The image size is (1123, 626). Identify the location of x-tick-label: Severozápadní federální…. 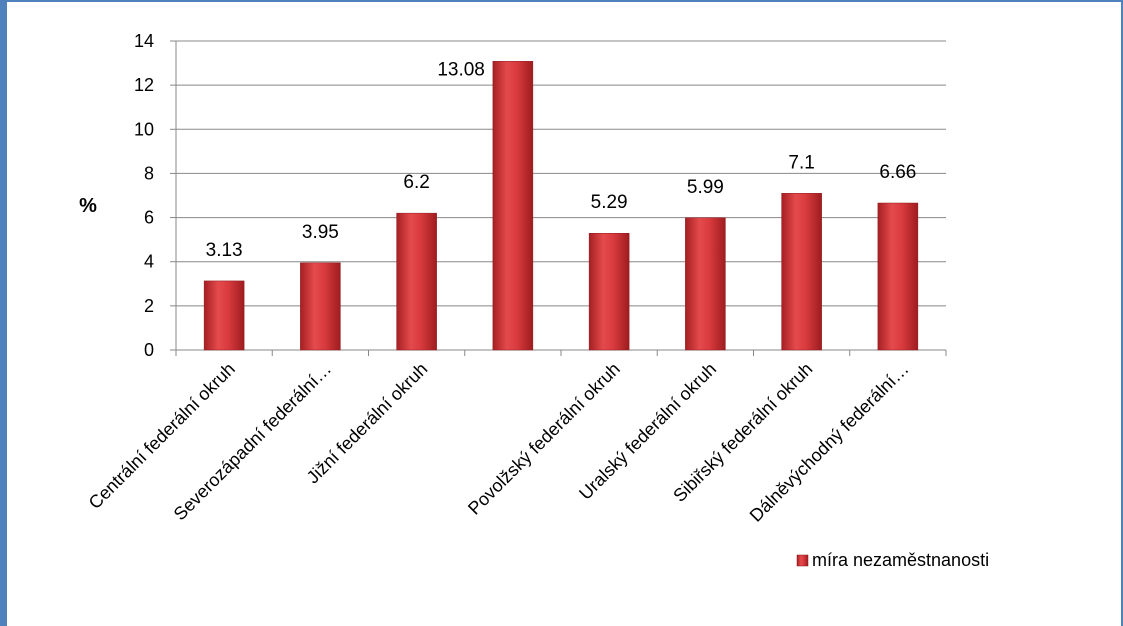
(253, 442).